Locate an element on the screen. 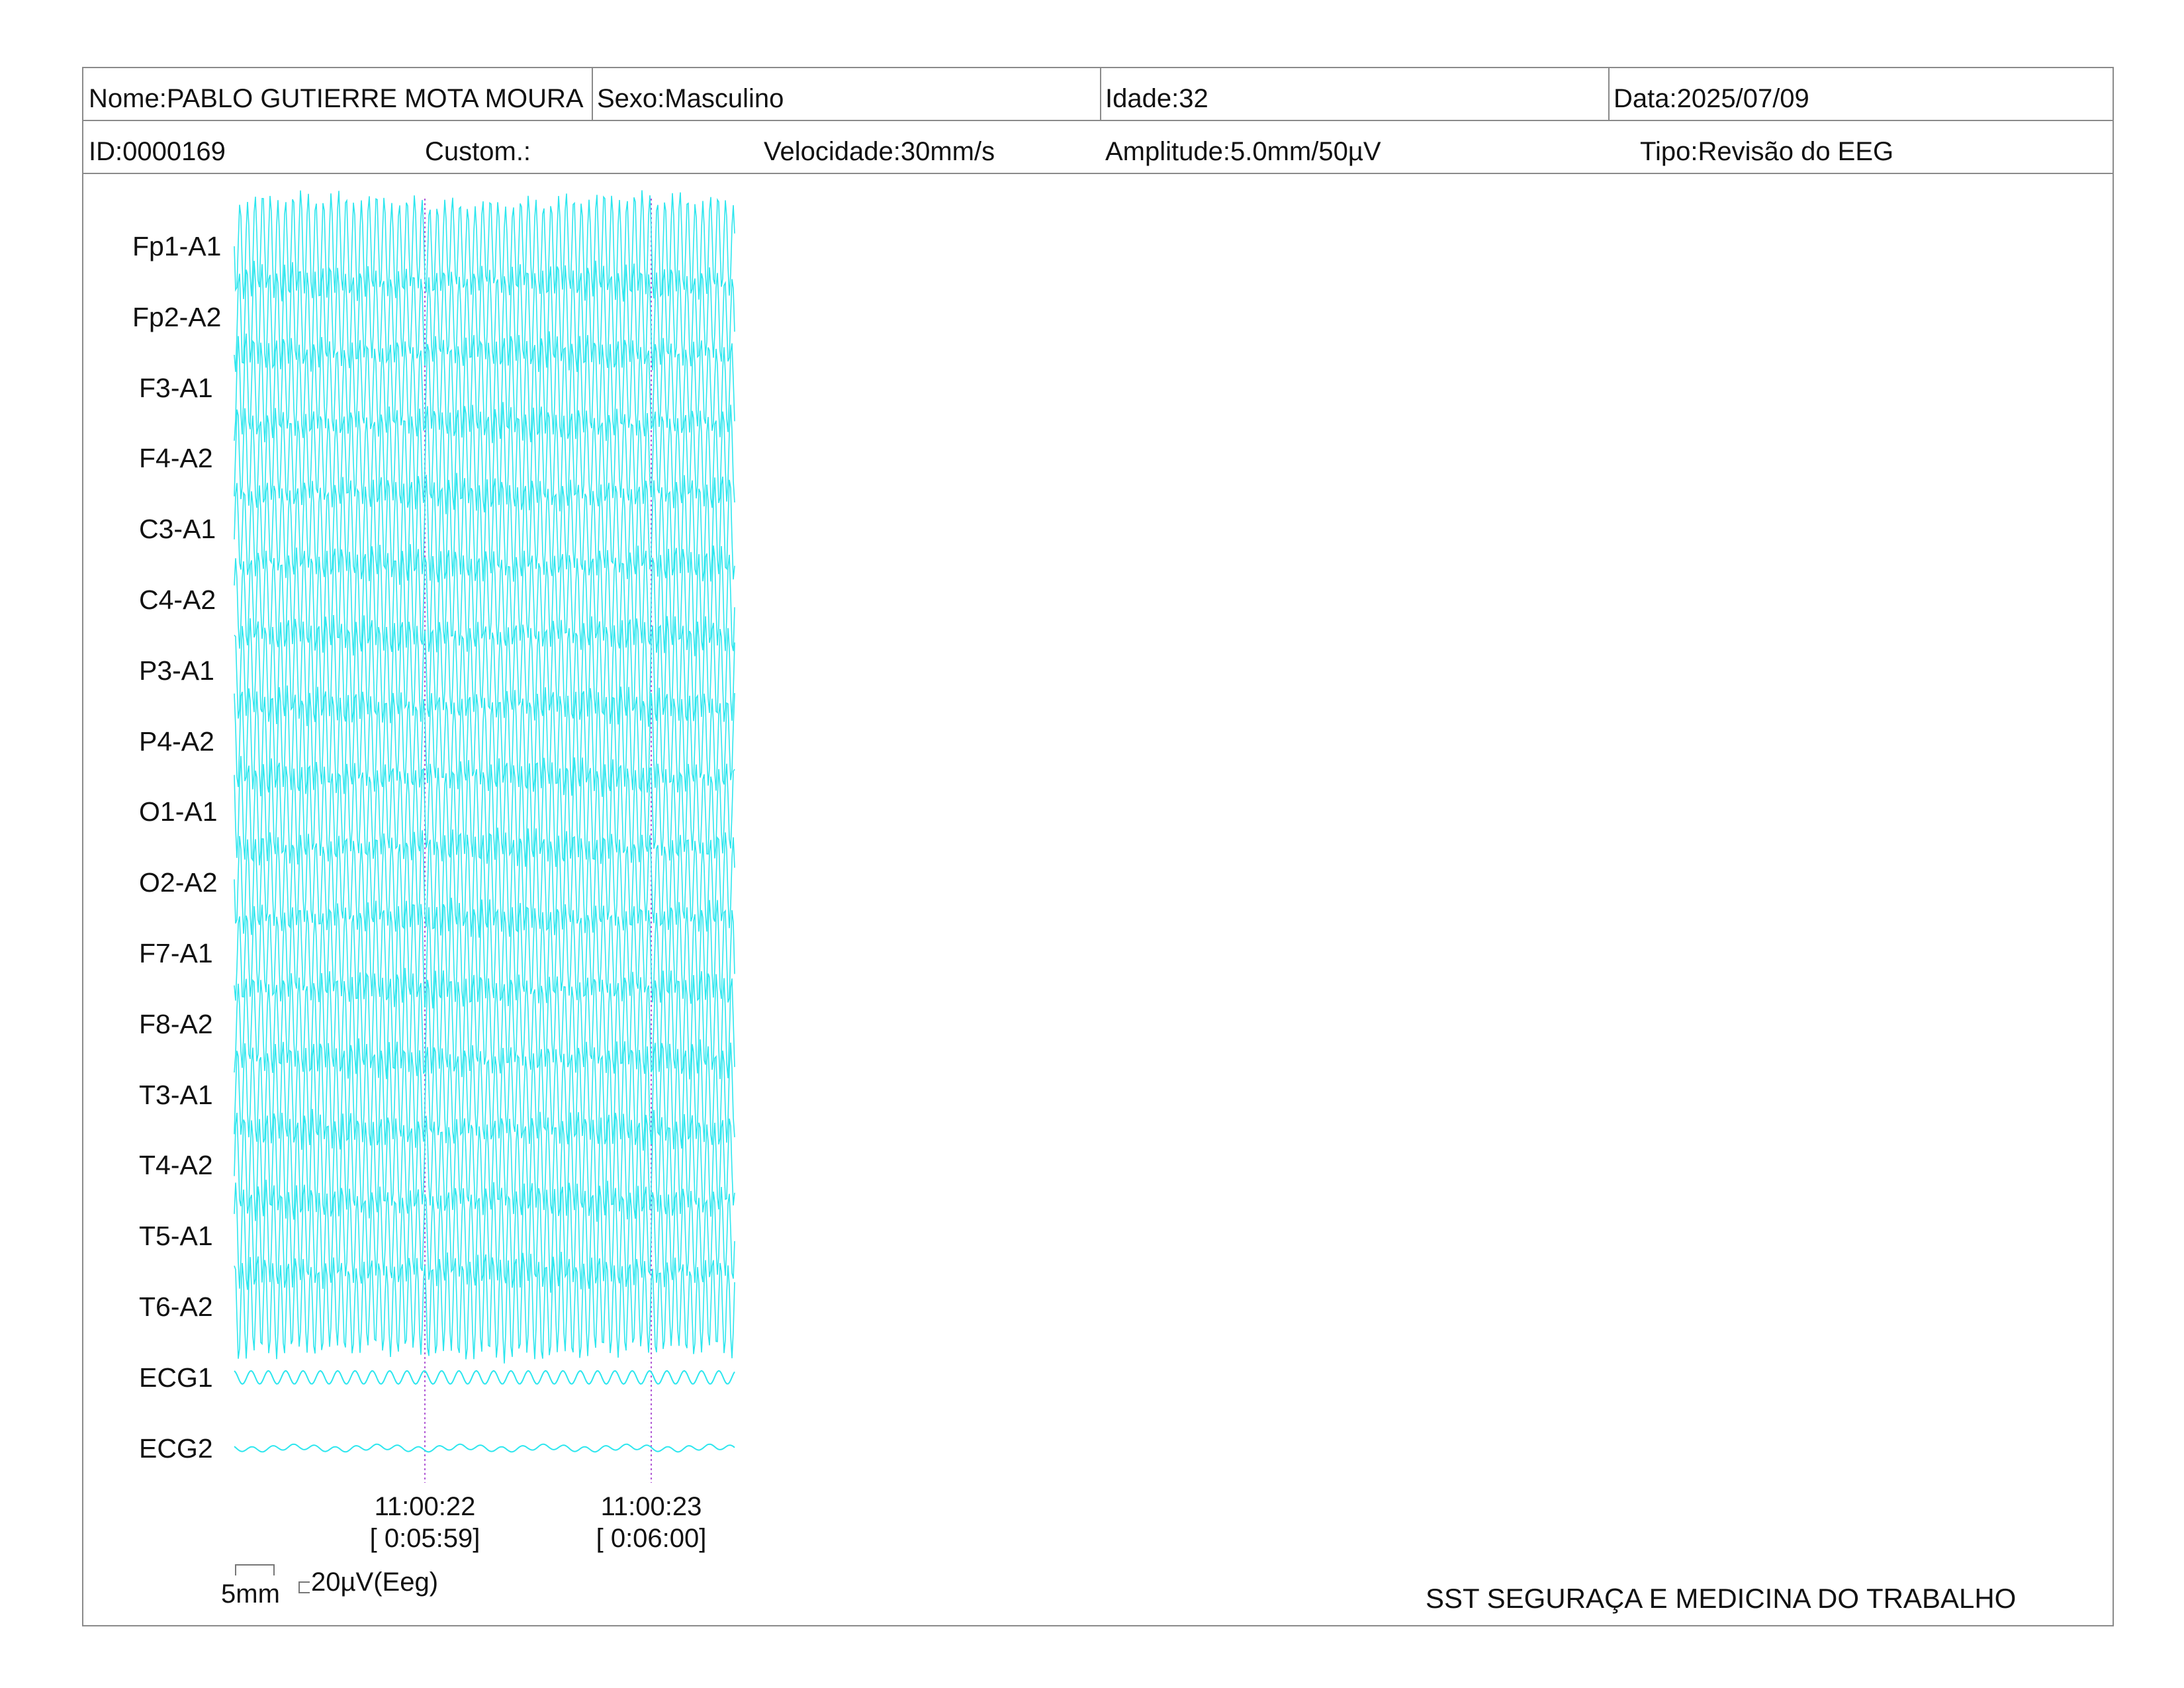  eeg-trace-fp1-a1 is located at coordinates (484, 246).